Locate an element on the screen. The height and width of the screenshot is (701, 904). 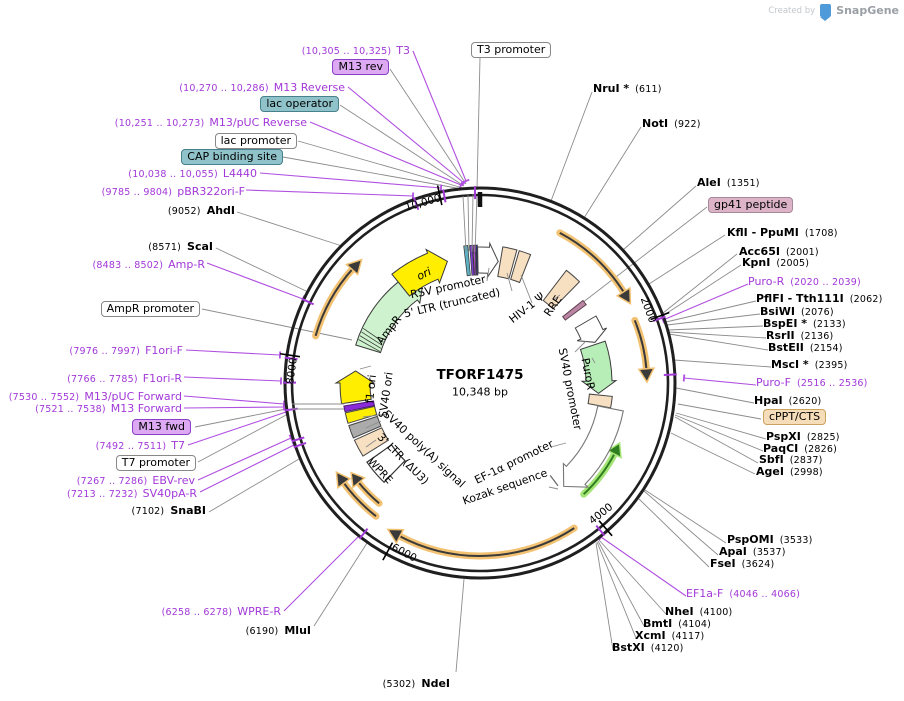
feature-pill-t3-promoter: T3 promoter is located at coordinates (511, 50).